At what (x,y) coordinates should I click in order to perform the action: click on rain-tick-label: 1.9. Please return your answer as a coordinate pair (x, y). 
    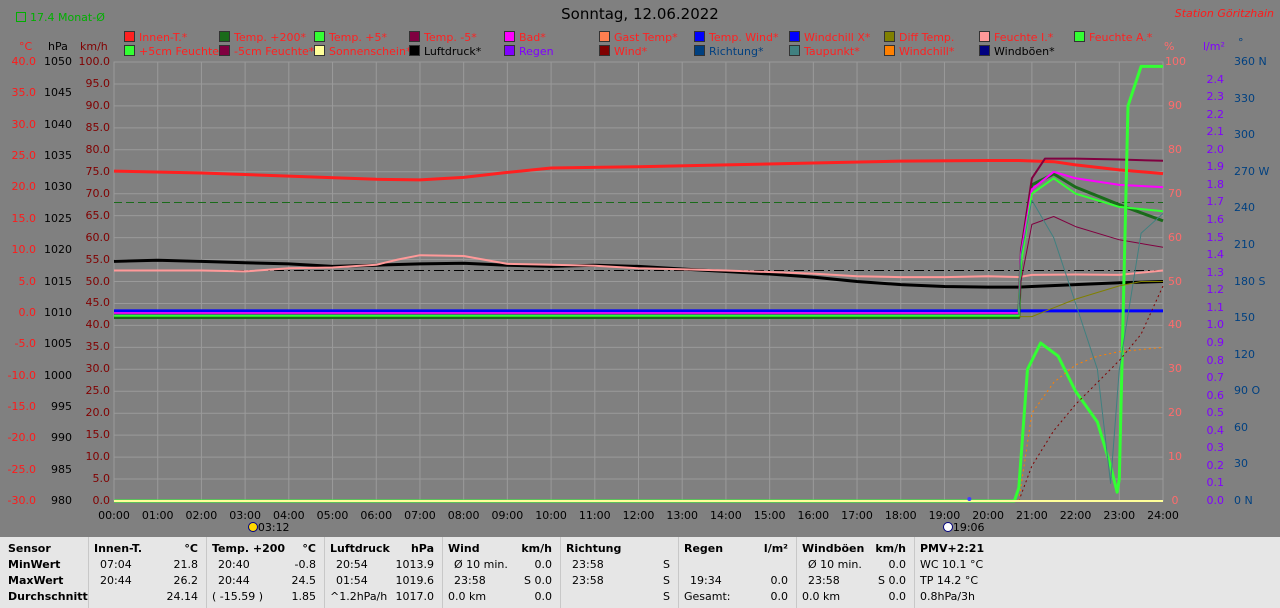
    Looking at the image, I should click on (1215, 167).